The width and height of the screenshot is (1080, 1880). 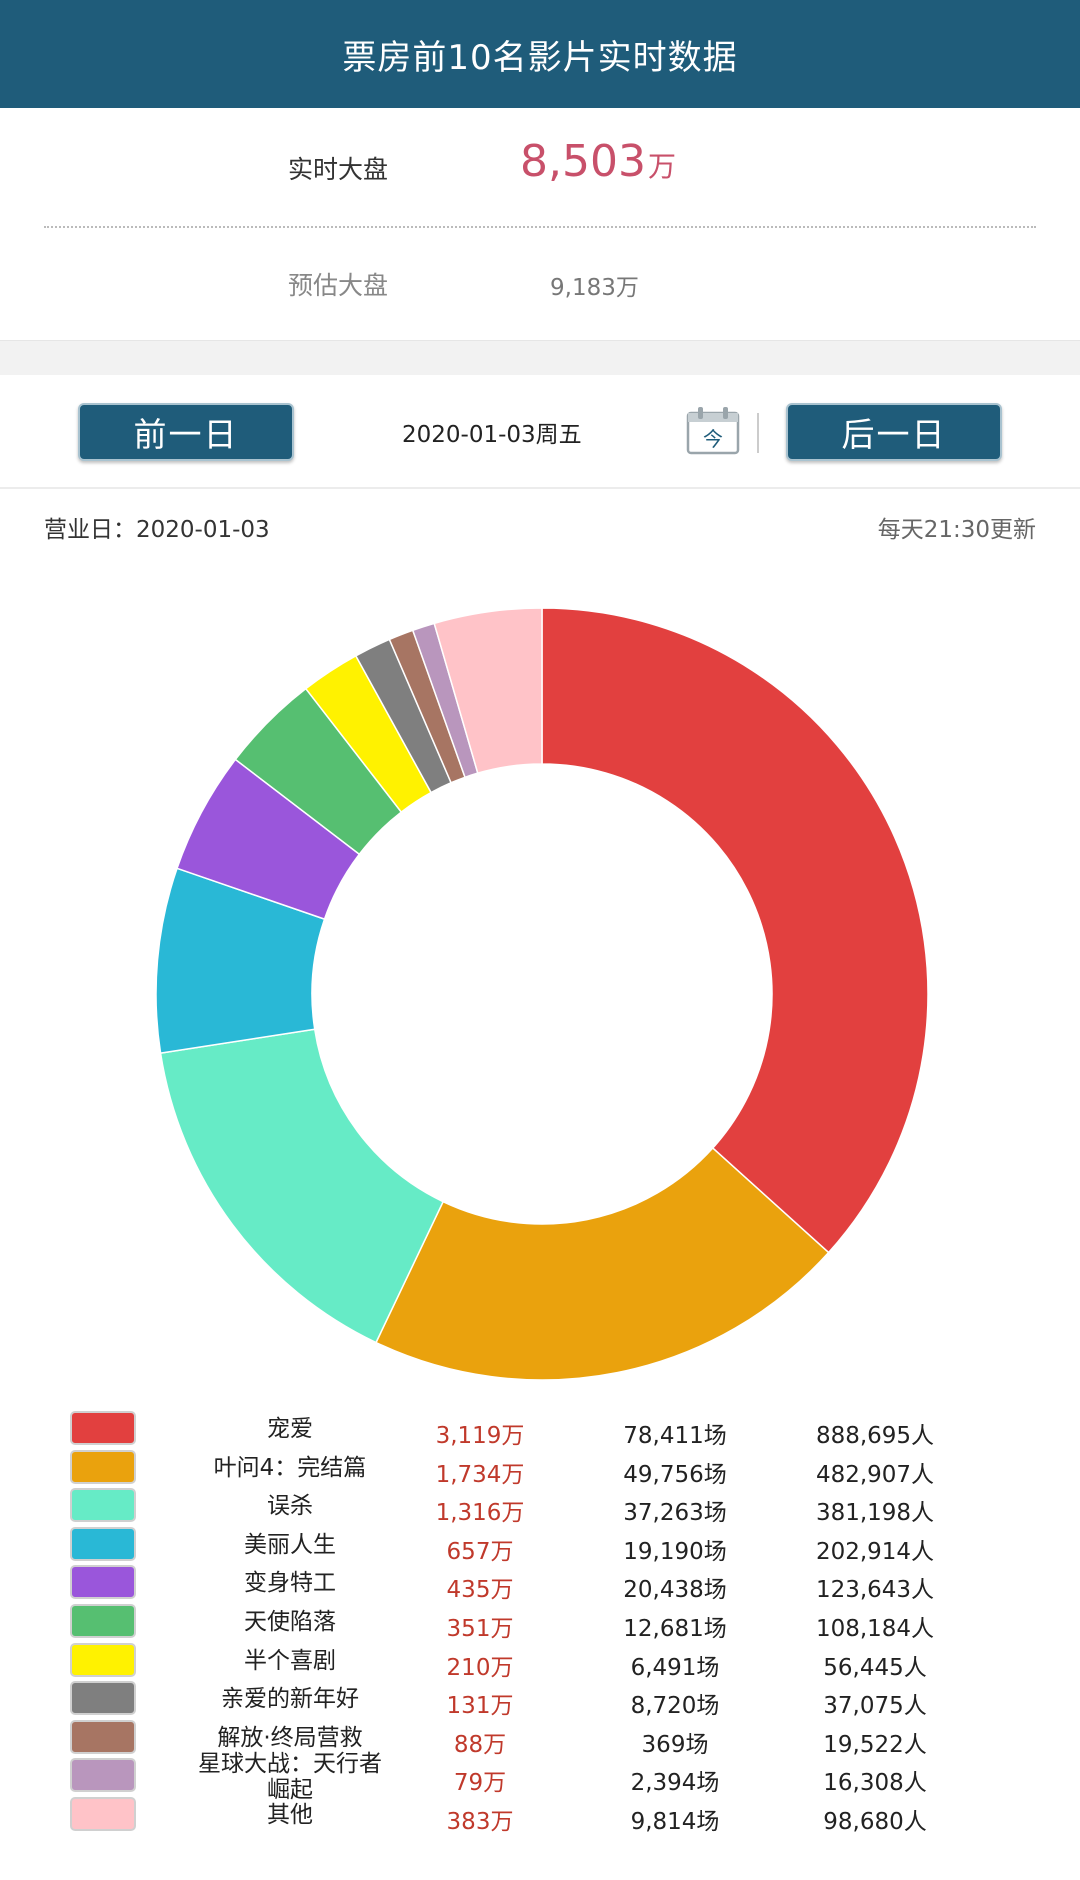 I want to click on movie-name: 解放·终局营救, so click(x=290, y=1737).